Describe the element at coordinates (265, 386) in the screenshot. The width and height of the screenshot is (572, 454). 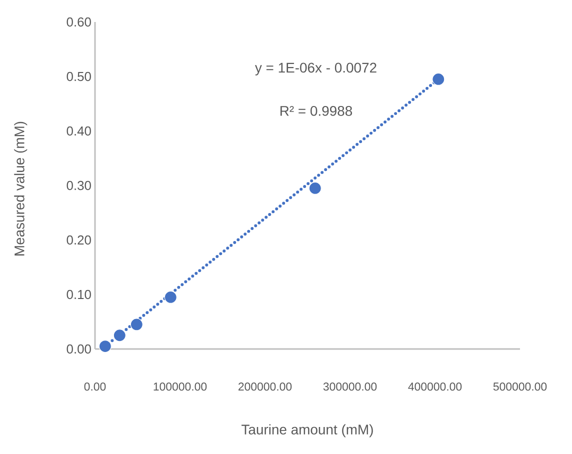
I see `x-tick-label: 200000.00` at that location.